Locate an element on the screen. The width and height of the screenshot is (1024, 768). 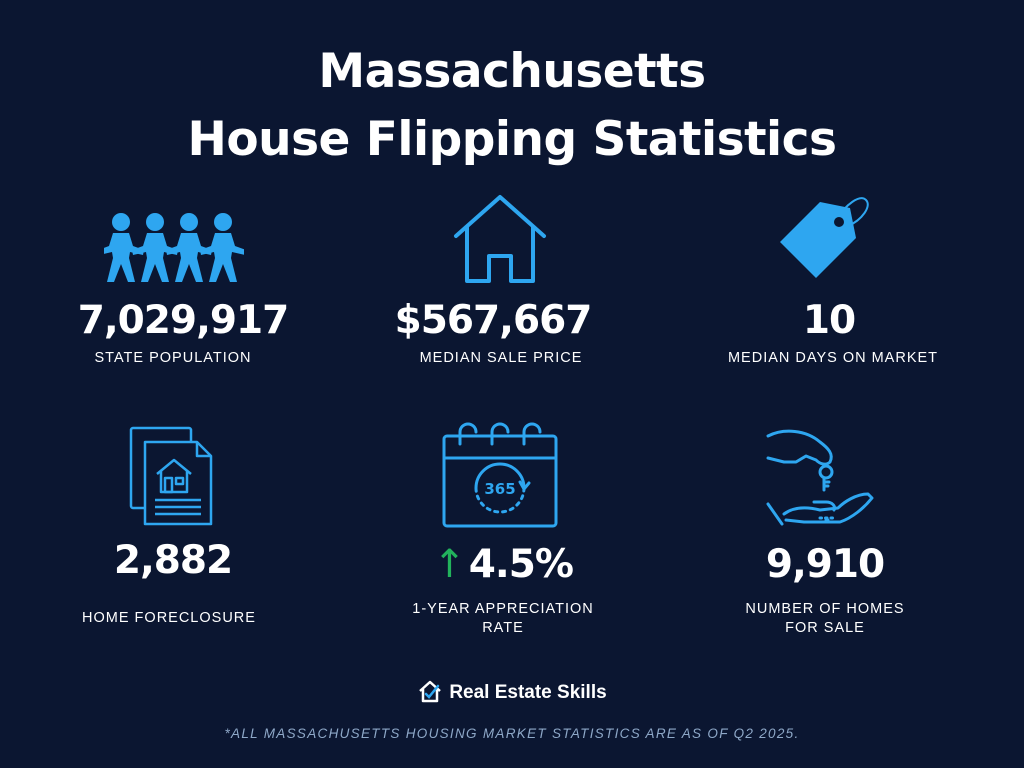
up-arrow-icon: ↑ is located at coordinates (449, 564).